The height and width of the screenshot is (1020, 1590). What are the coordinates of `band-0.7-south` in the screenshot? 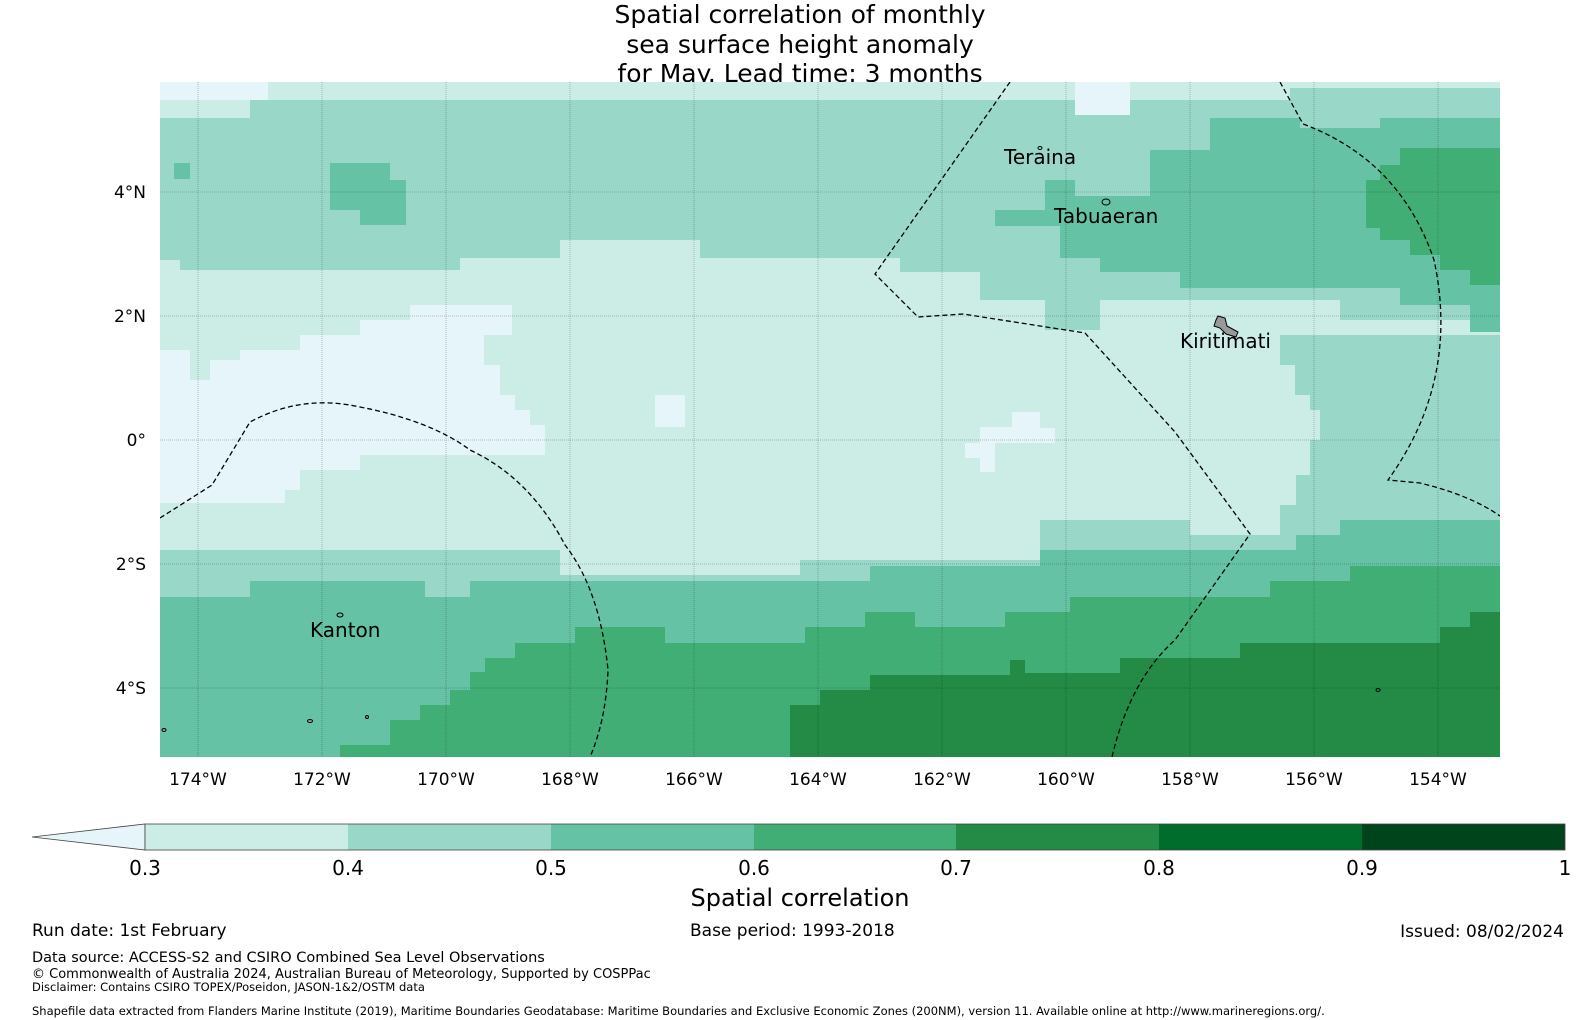 It's located at (1145, 684).